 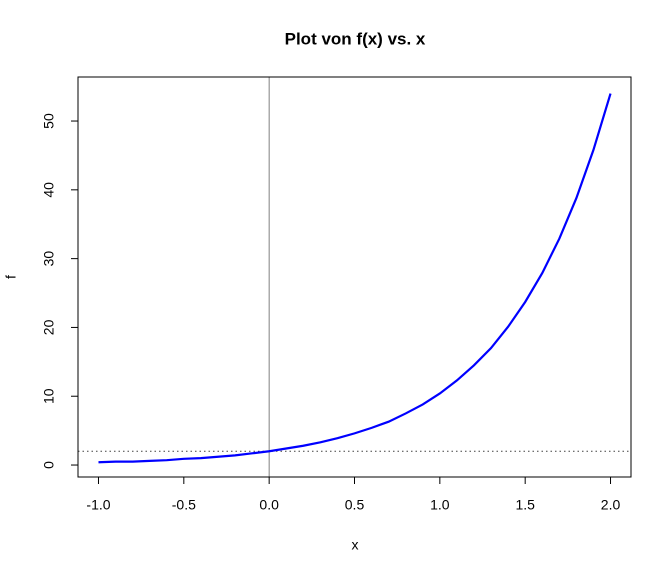 I want to click on y-axis-label: f, so click(x=11, y=277).